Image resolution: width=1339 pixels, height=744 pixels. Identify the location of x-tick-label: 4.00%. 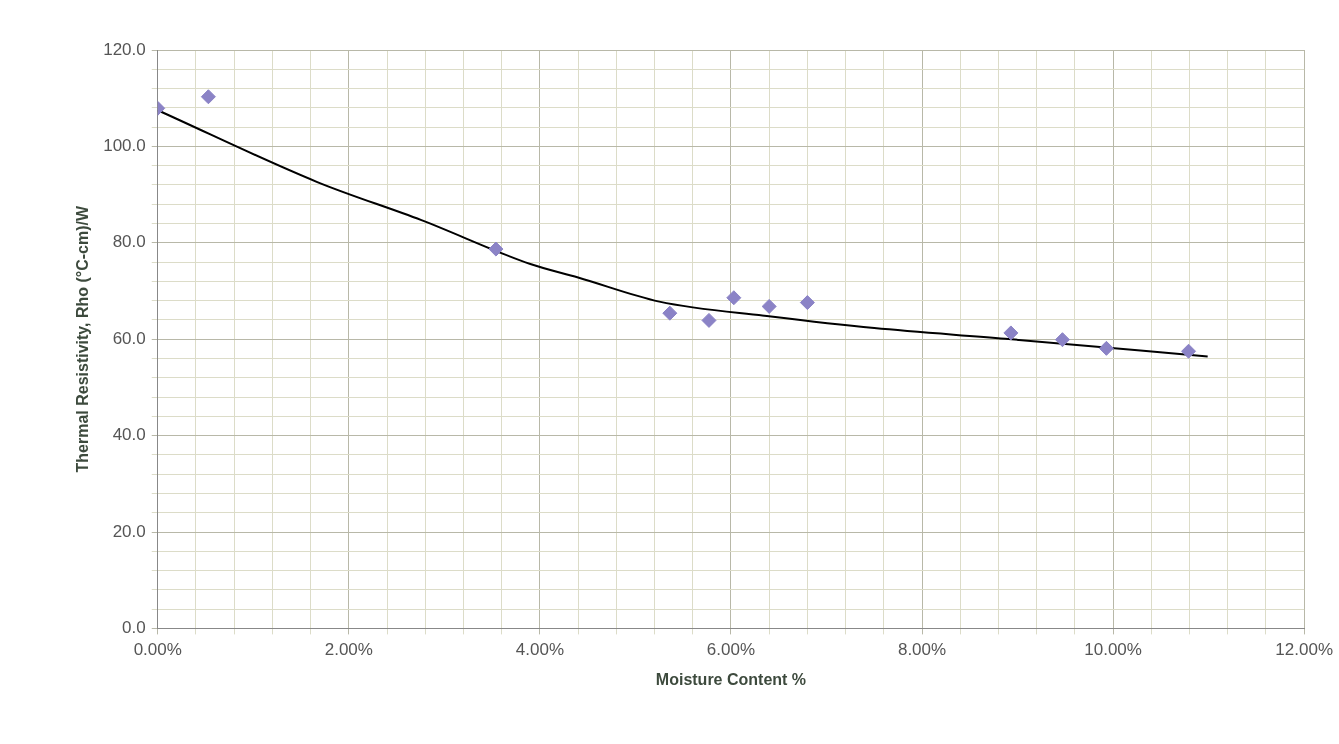
(539, 650).